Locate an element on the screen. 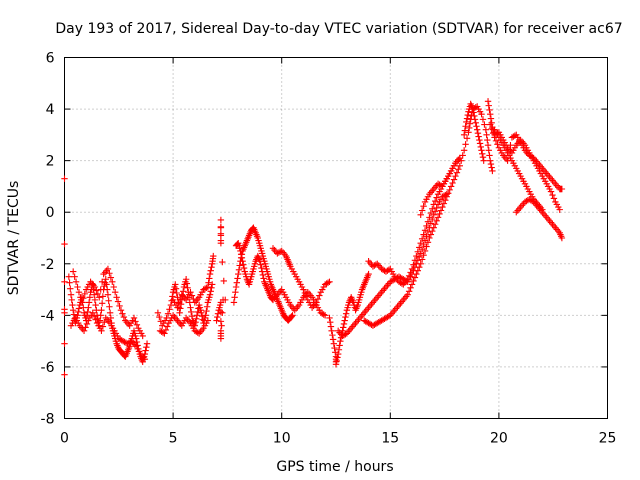  series-track-f is located at coordinates (193, 281).